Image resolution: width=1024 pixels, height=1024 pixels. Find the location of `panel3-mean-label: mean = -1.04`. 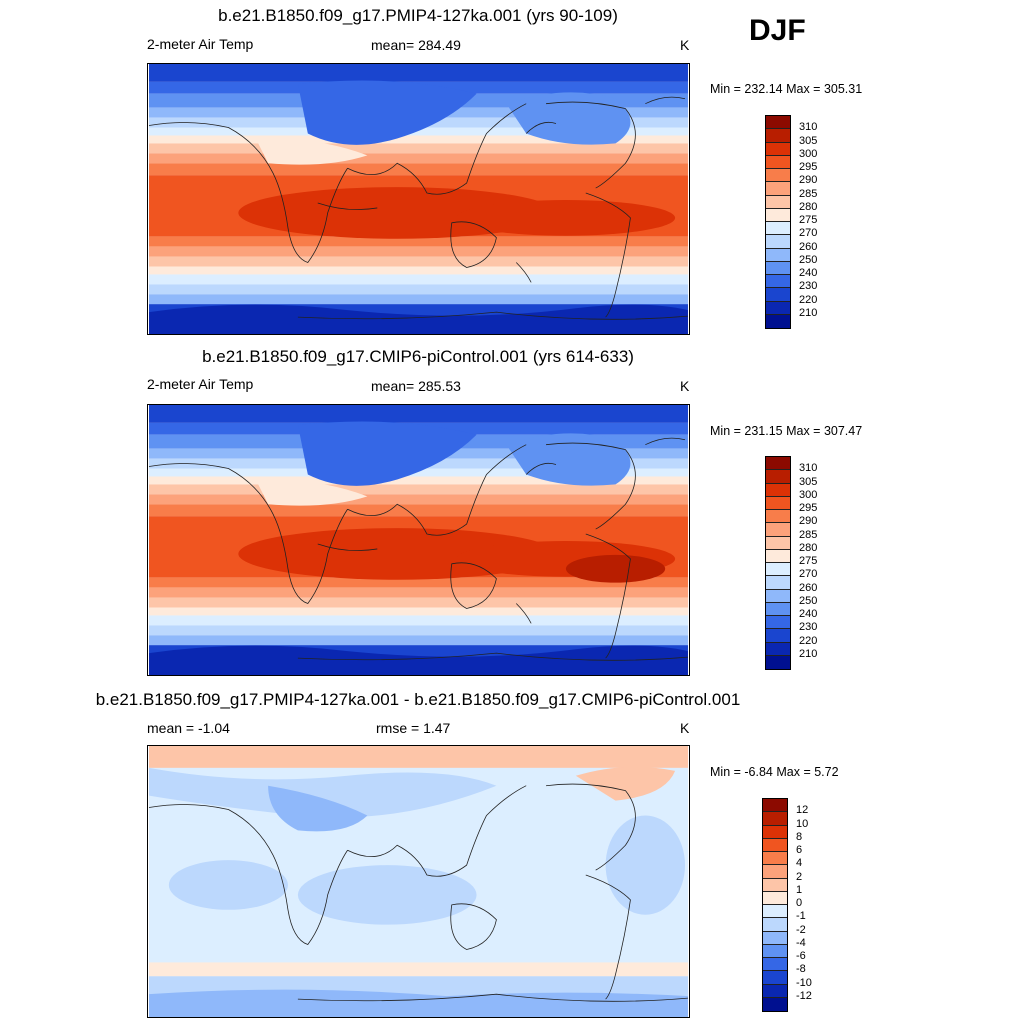

panel3-mean-label: mean = -1.04 is located at coordinates (188, 728).